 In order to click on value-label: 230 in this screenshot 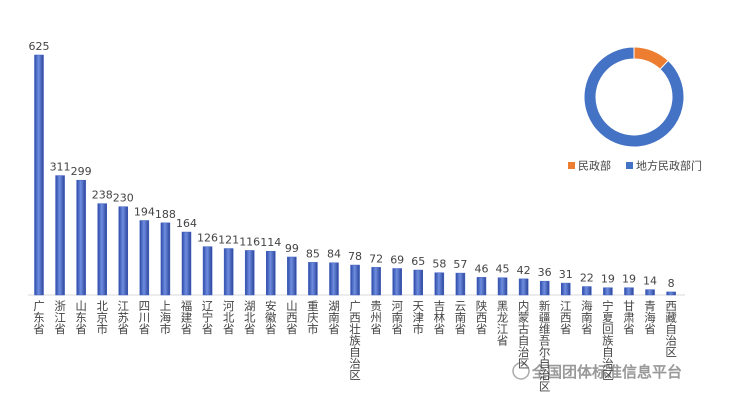, I will do `click(123, 198)`.